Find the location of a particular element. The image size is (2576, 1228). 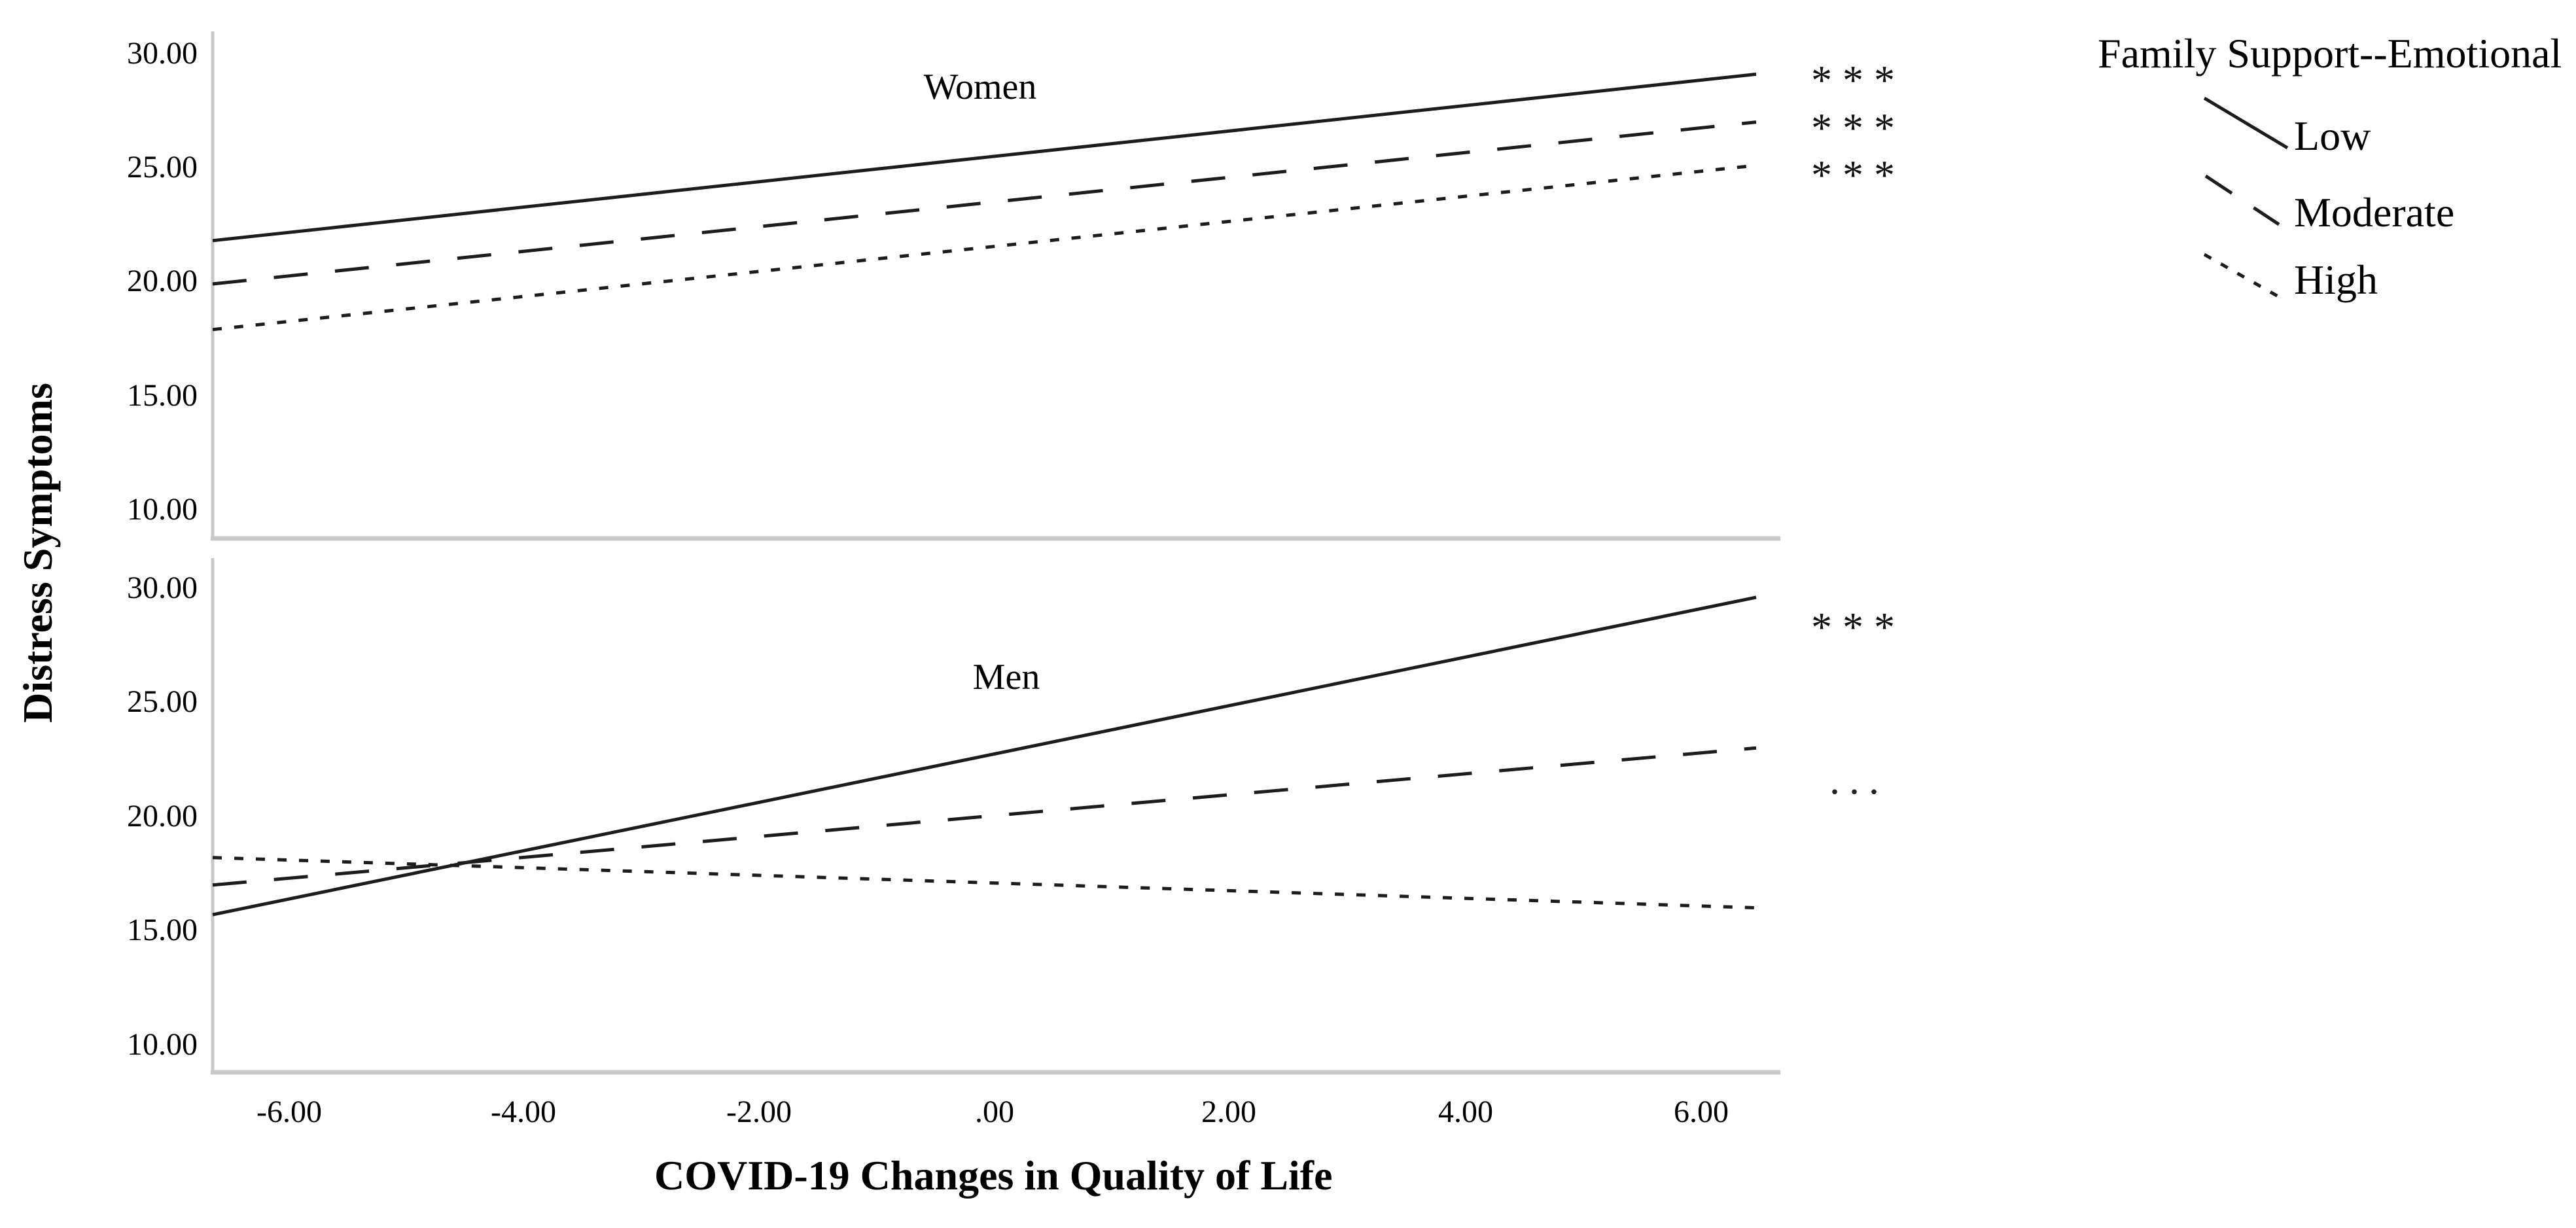

panel-label-women: Women is located at coordinates (980, 87).